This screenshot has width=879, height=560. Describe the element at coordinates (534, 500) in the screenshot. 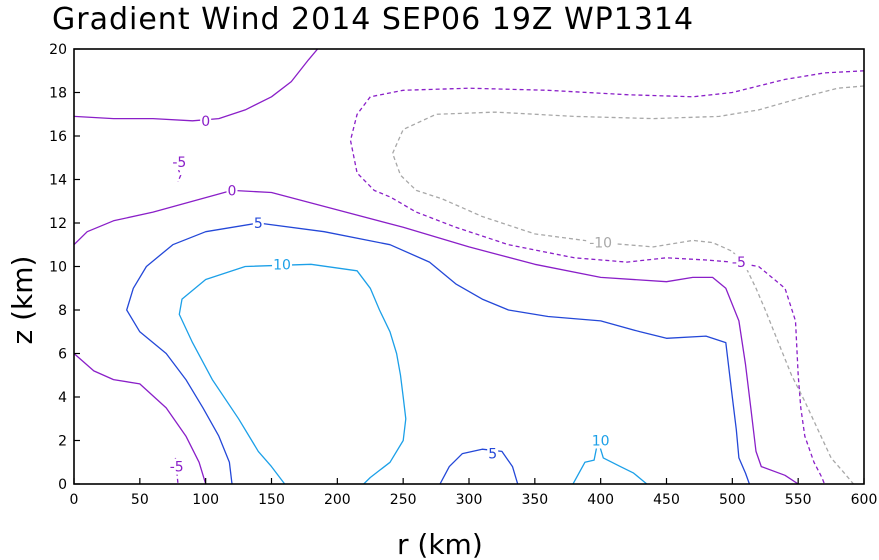

I see `x-tick-label: 350` at that location.